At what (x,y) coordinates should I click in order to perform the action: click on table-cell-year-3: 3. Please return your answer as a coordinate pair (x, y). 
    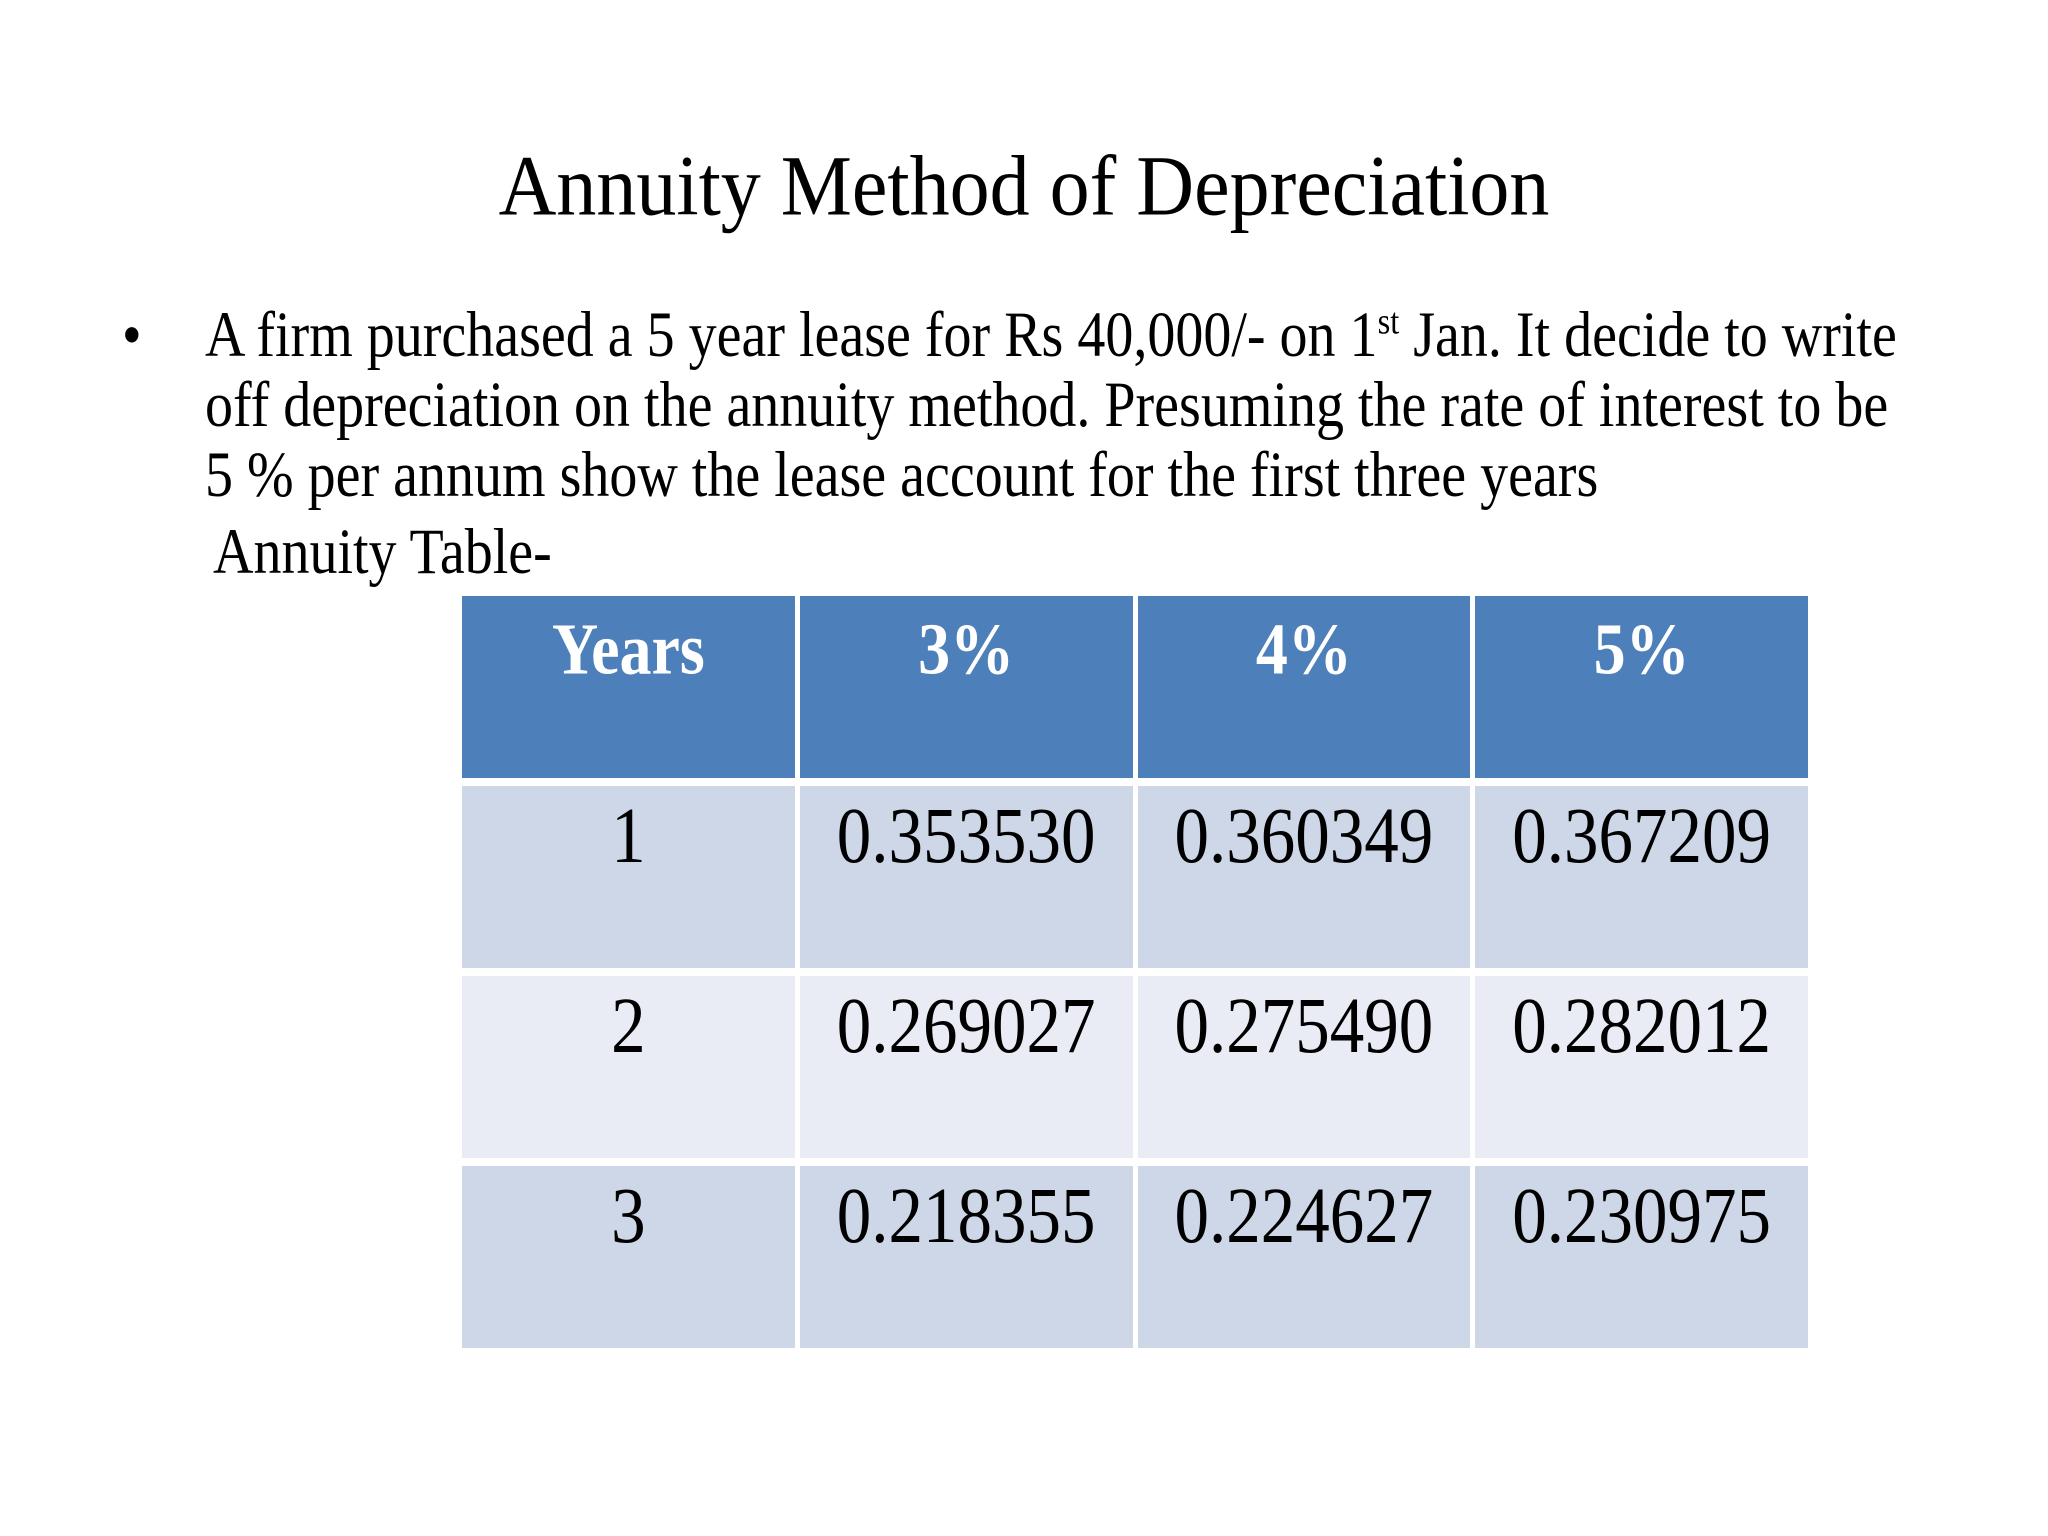
    Looking at the image, I should click on (628, 1257).